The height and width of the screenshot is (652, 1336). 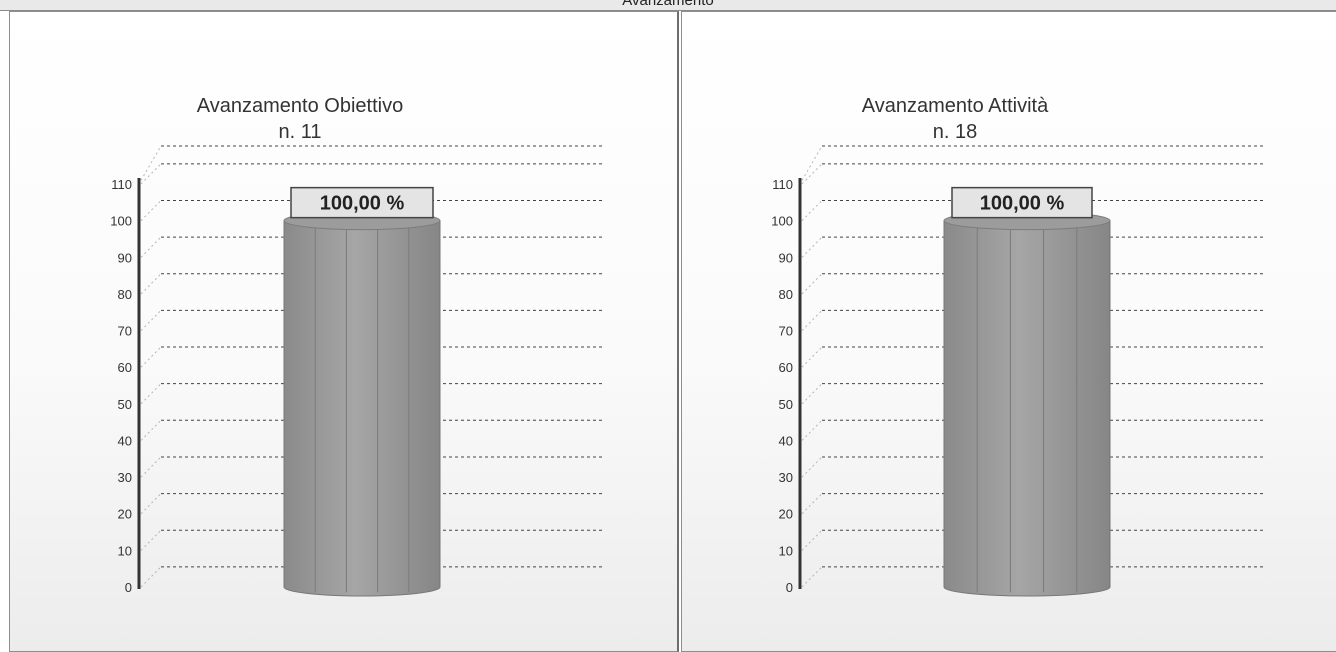 I want to click on header-title: Avanzamento, so click(x=668, y=4).